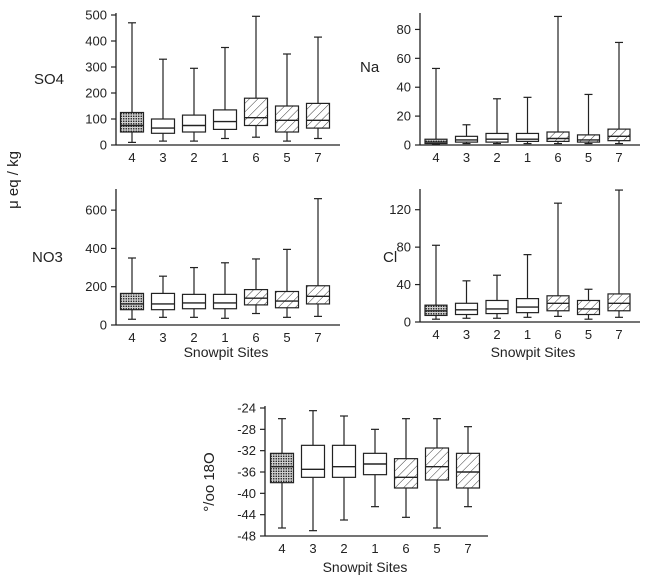 The width and height of the screenshot is (660, 577). I want to click on shared-y-axis-label: μ eq / kg, so click(13, 180).